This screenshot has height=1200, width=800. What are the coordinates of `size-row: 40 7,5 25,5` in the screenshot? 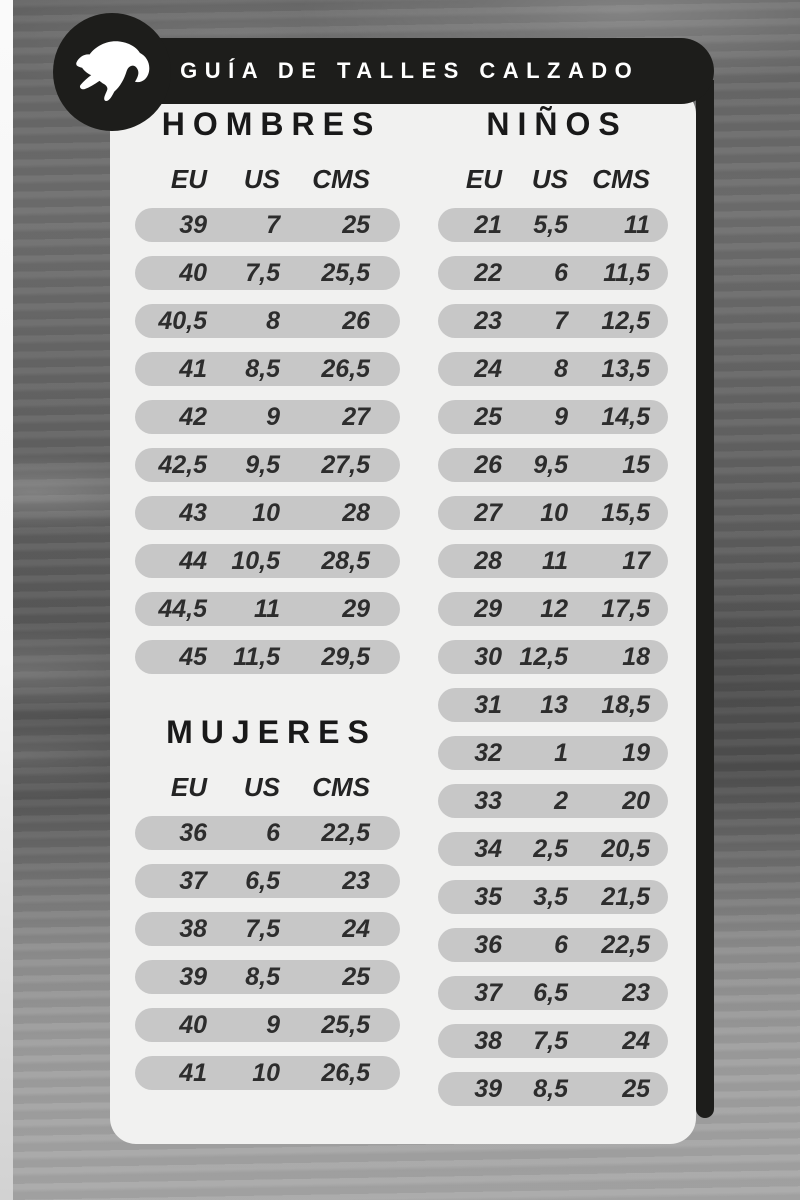 It's located at (267, 273).